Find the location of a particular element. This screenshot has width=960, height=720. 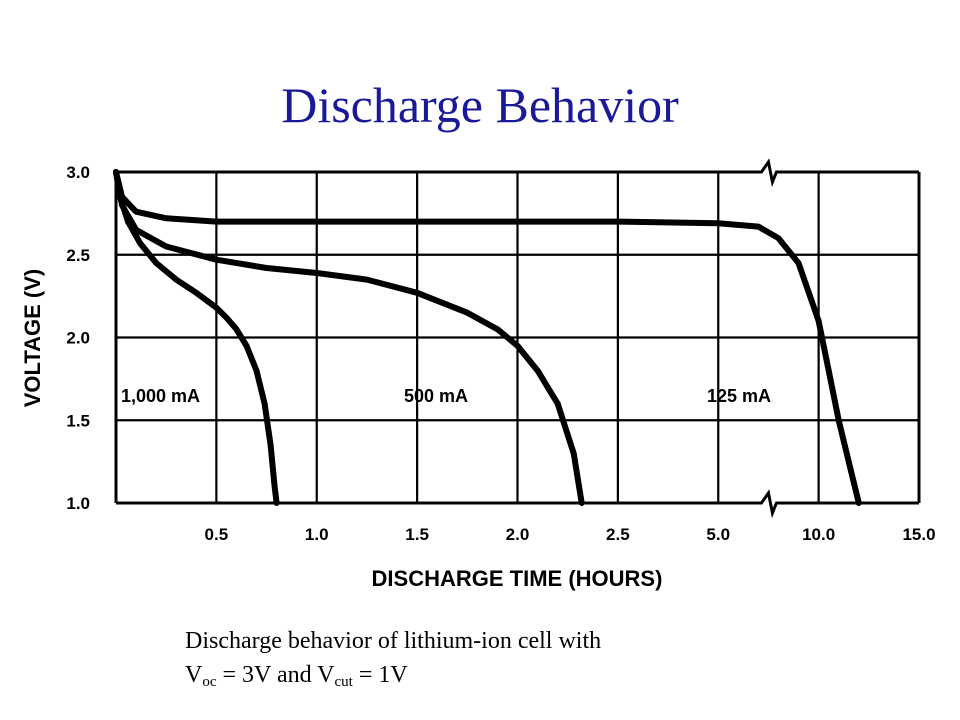

y-tick-label: 2.0 is located at coordinates (78, 338).